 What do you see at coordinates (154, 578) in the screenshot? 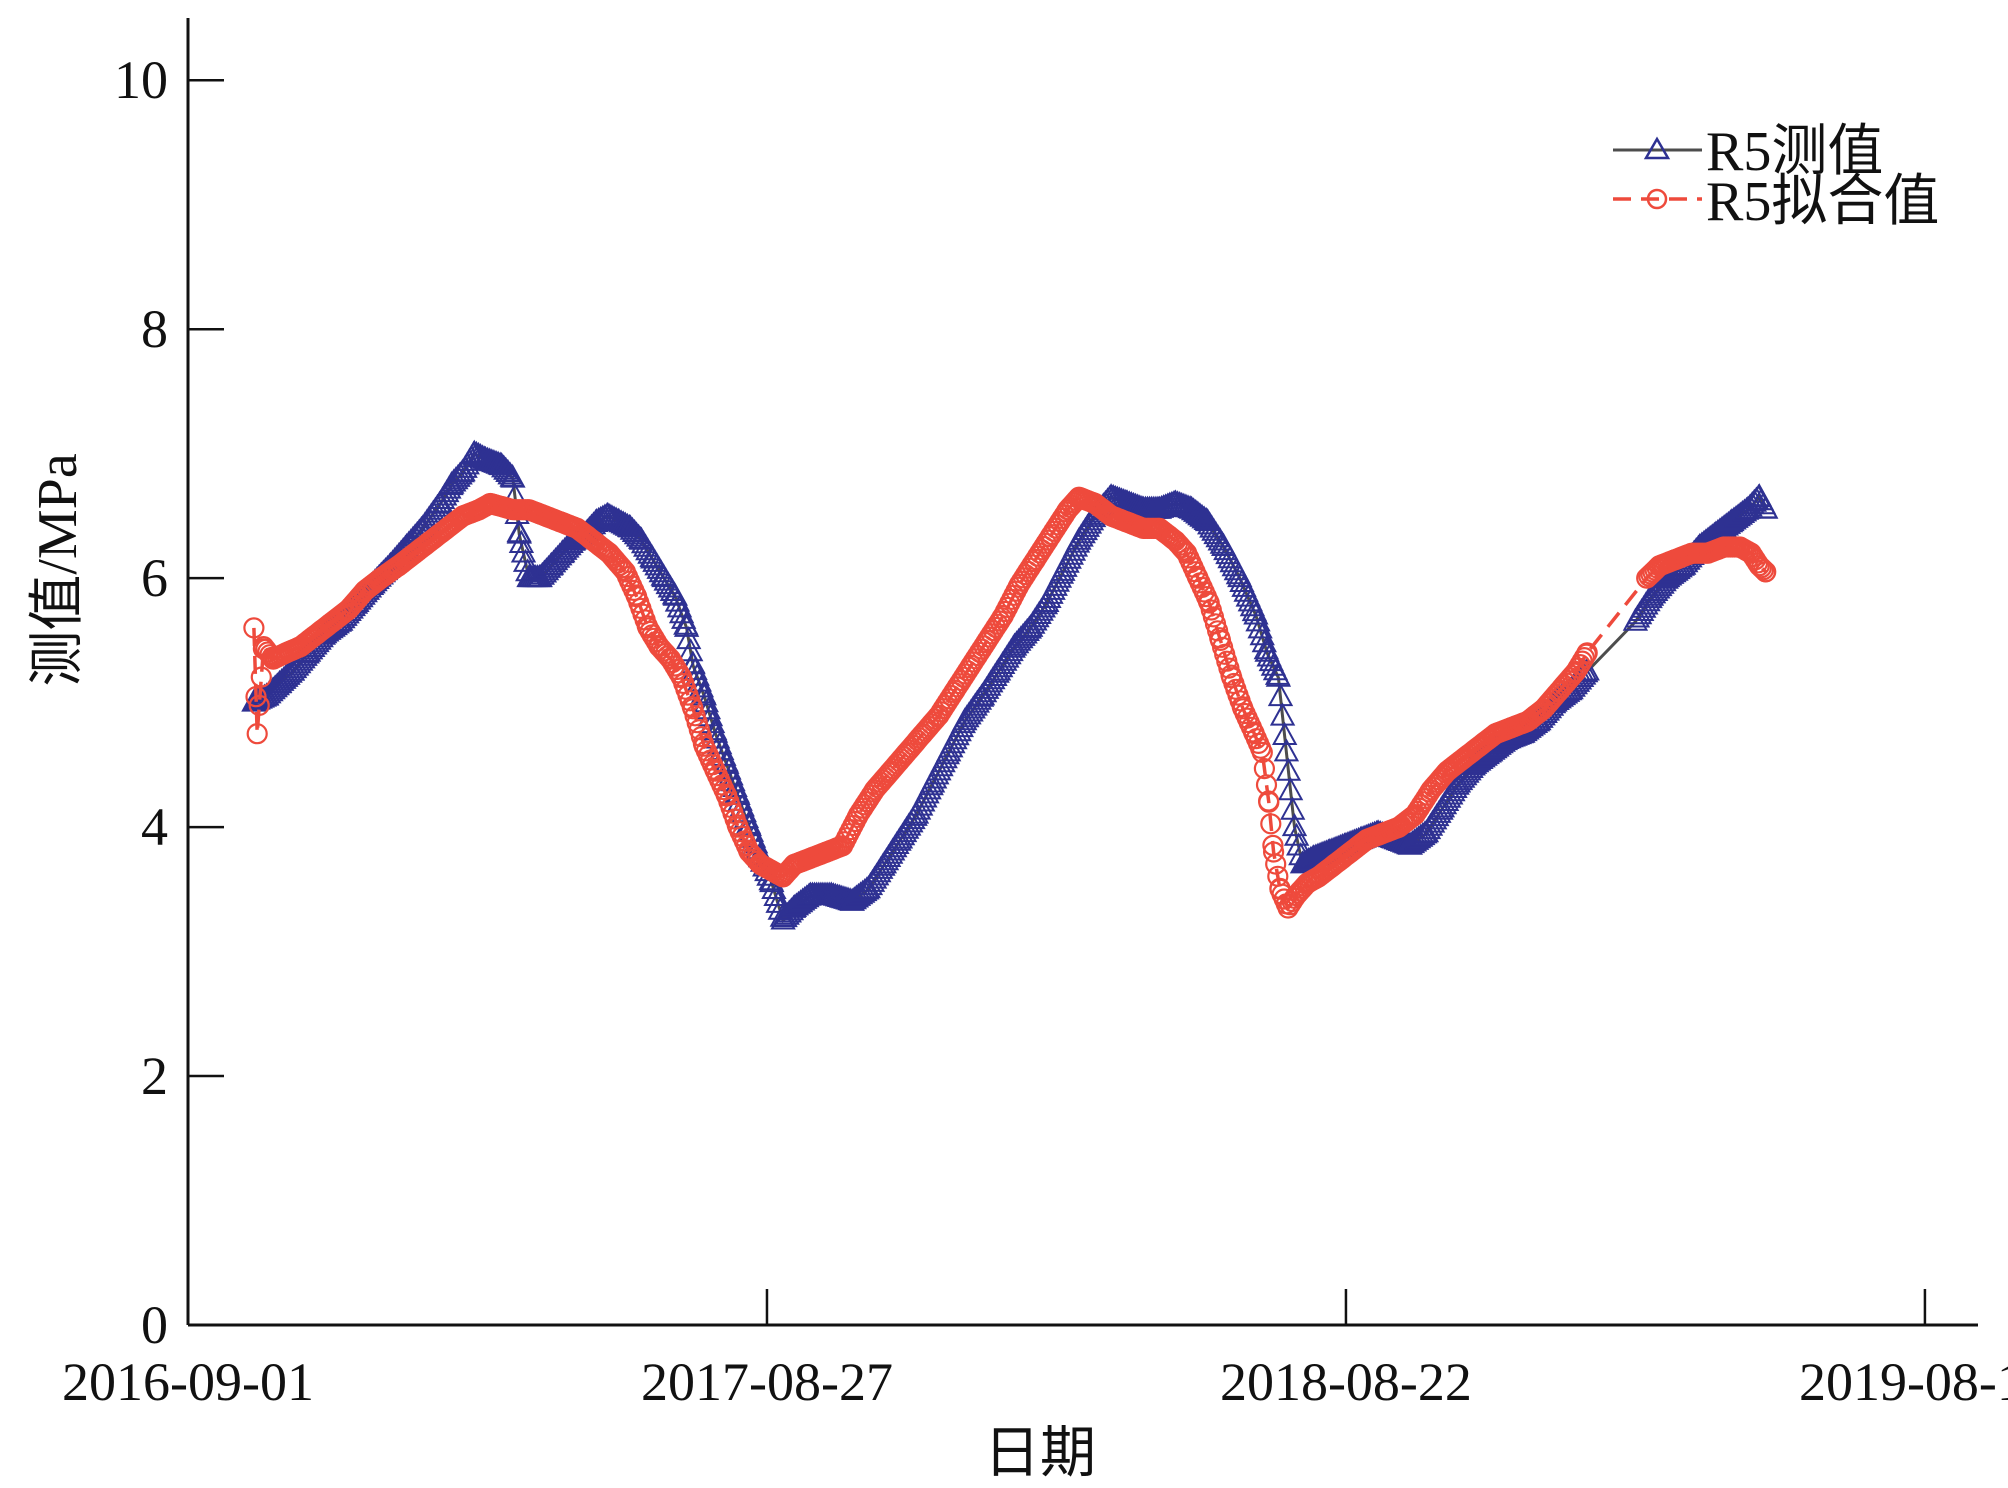
I see `y-tick-label: 6` at bounding box center [154, 578].